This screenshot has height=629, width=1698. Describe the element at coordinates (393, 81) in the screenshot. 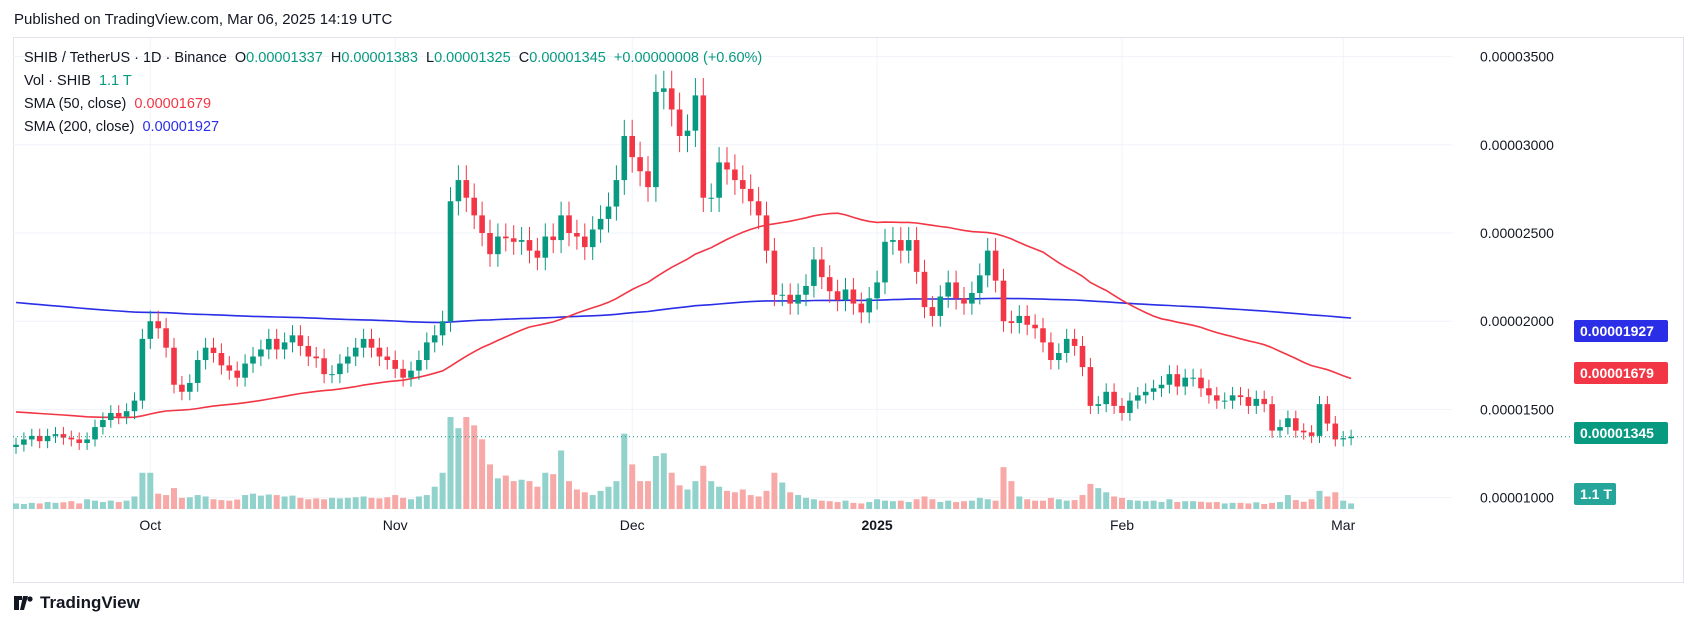

I see `volume-row: Vol · SHIB 1.1 T` at that location.